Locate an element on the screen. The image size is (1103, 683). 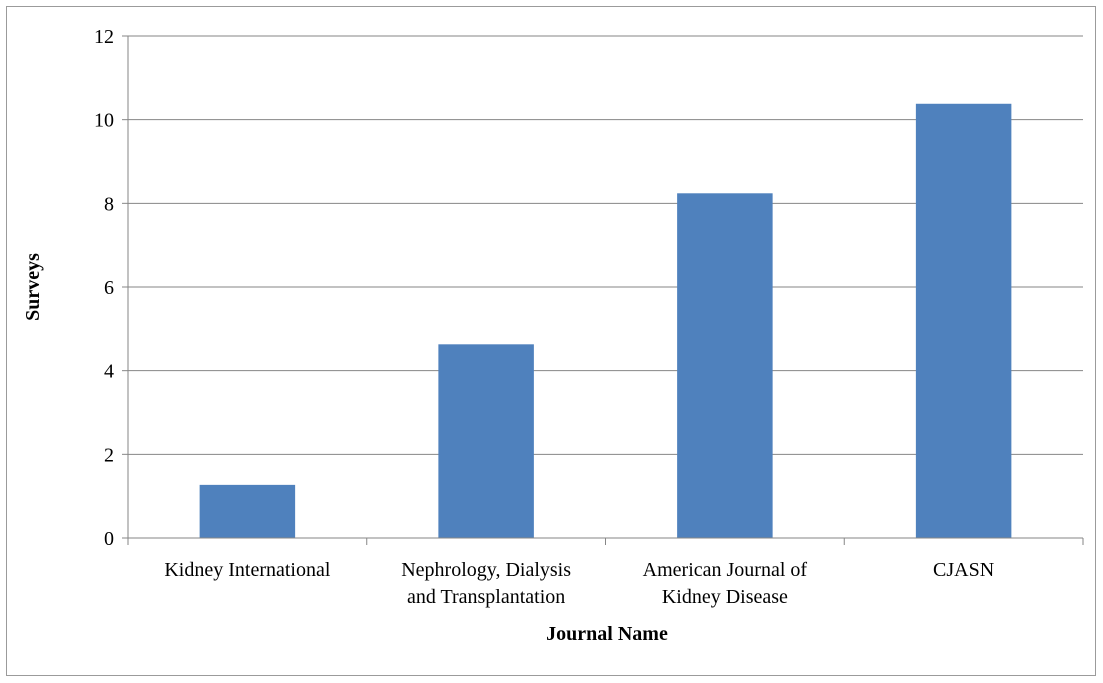
x-tick-label-line: American Journal of is located at coordinates (725, 570).